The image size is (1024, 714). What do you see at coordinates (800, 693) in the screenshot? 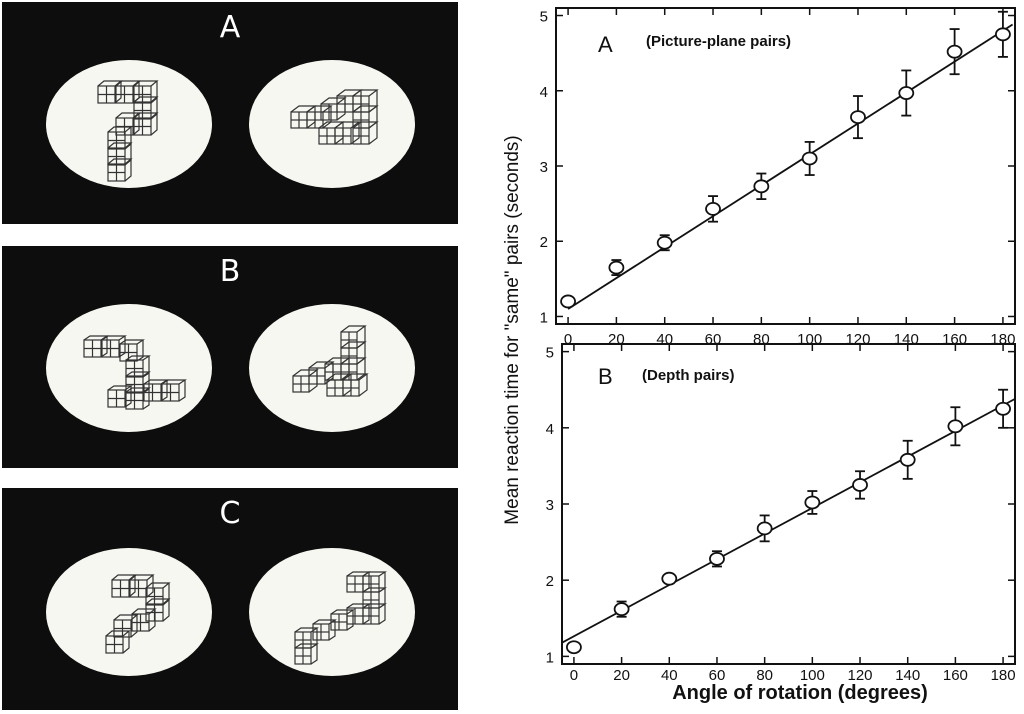
I see `shared-x-axis-label: Angle of rotation (degrees)` at bounding box center [800, 693].